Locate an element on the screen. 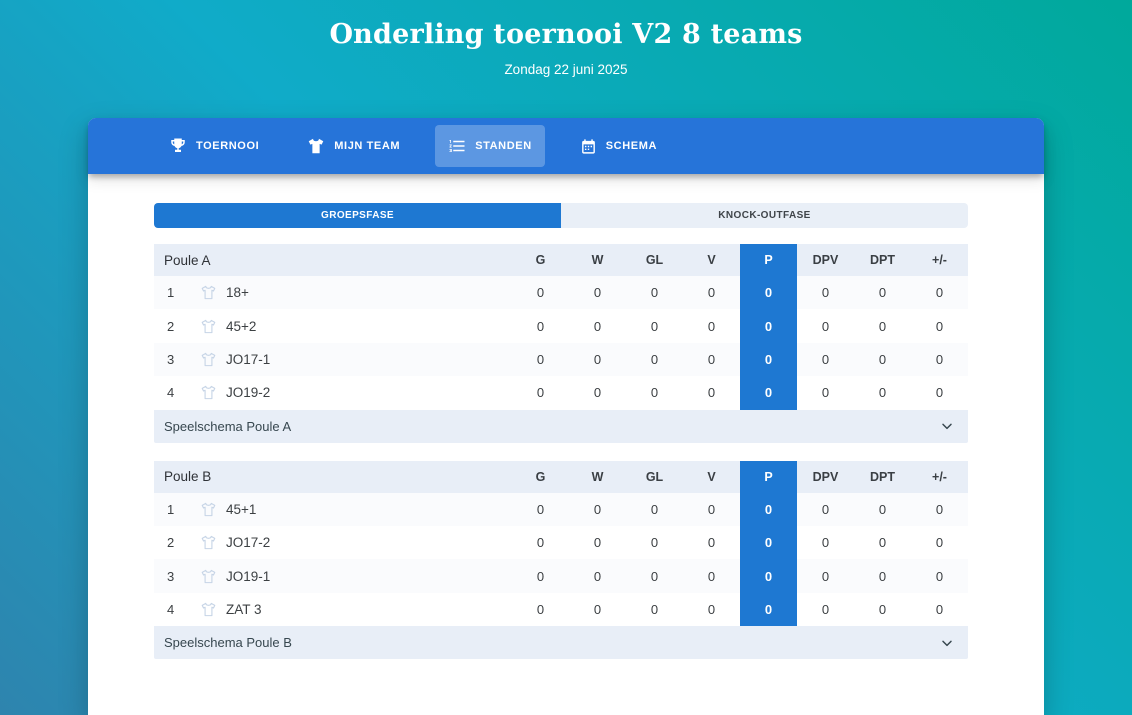 This screenshot has height=715, width=1132. poule-header-row: Poule B G W GL V P DPV DPT +/- is located at coordinates (561, 476).